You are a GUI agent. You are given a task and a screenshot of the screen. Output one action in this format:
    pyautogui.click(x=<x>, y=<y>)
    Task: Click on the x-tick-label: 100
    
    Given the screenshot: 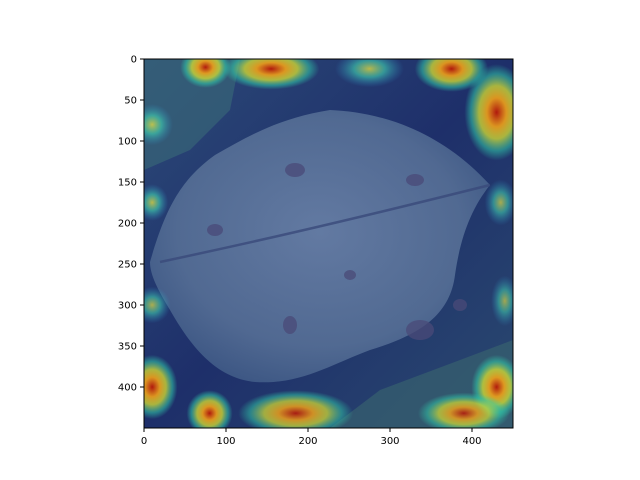 What is the action you would take?
    pyautogui.click(x=225, y=441)
    